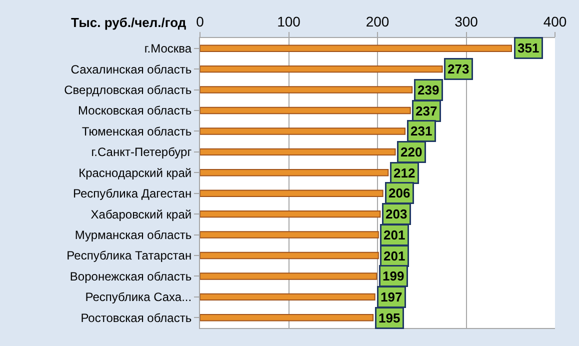  I want to click on data-label: 203, so click(397, 214).